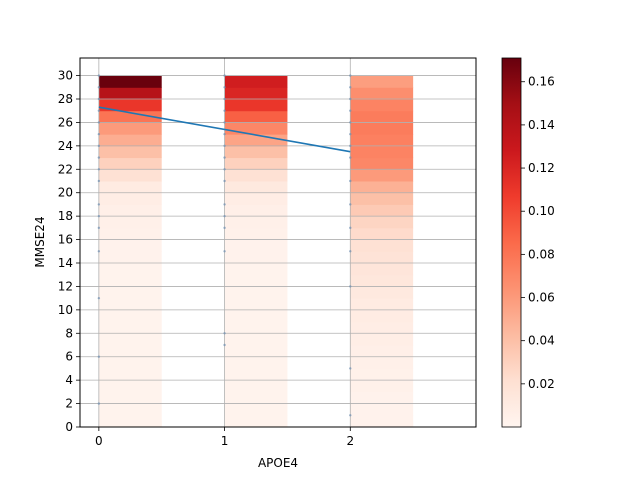 The image size is (640, 480). I want to click on y-tick-label: 26, so click(65, 122).